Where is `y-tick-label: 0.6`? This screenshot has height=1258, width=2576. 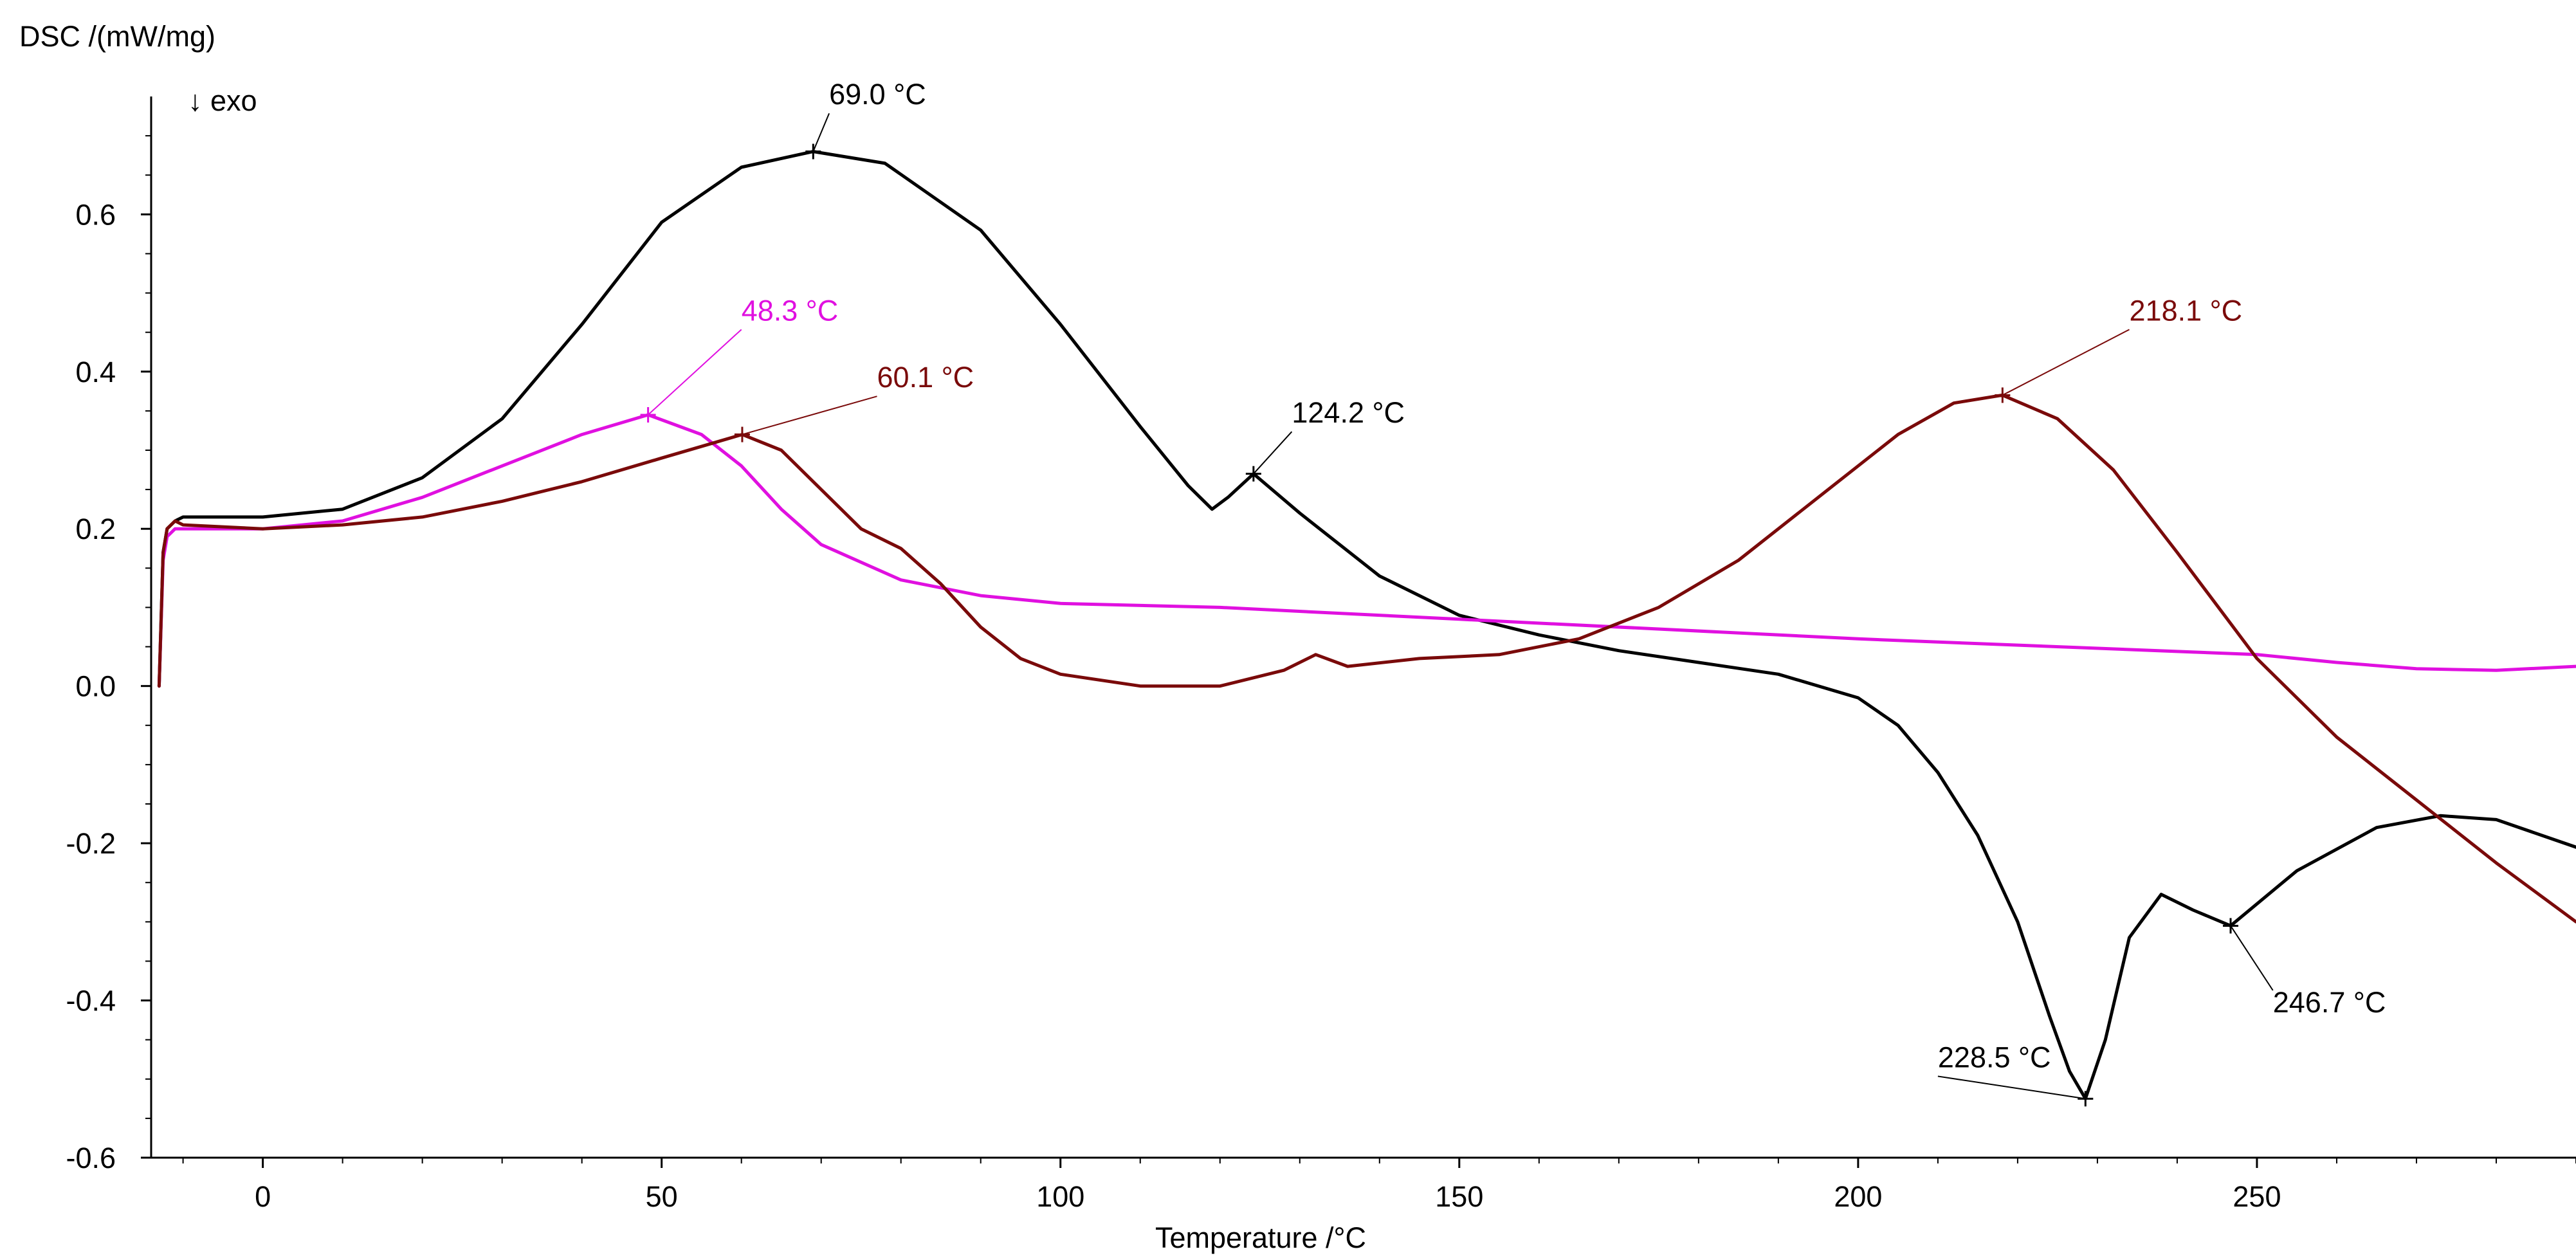
y-tick-label: 0.6 is located at coordinates (95, 214).